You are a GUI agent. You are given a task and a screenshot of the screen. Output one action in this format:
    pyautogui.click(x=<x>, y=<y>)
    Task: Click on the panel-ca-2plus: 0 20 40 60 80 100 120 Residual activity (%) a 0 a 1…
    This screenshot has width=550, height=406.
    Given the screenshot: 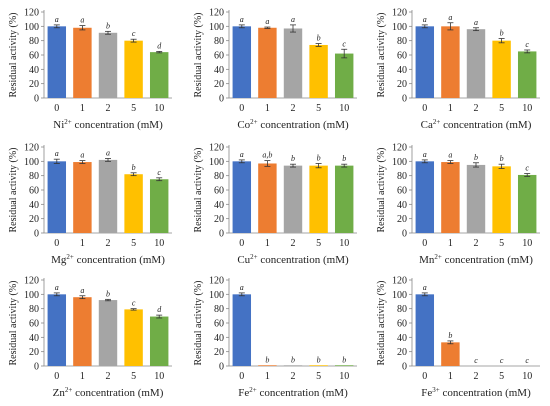 What is the action you would take?
    pyautogui.click(x=458, y=69)
    